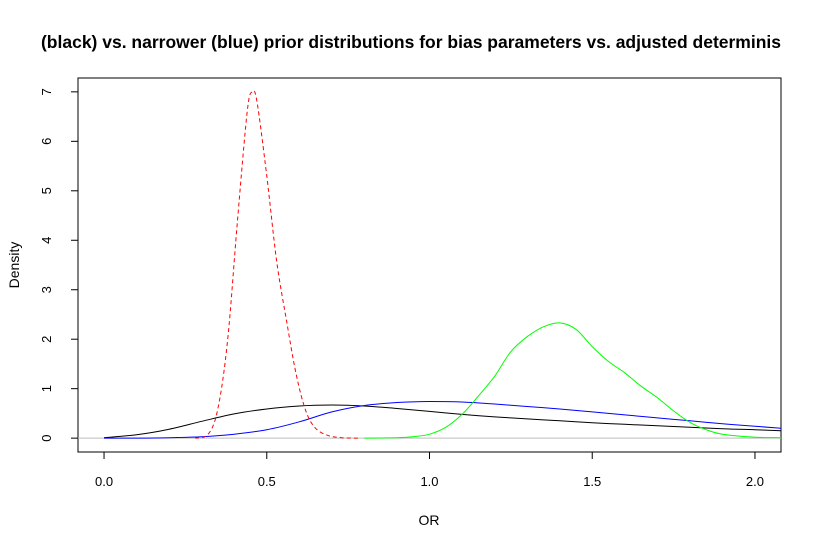  What do you see at coordinates (267, 481) in the screenshot?
I see `x-tick-label: 0.5` at bounding box center [267, 481].